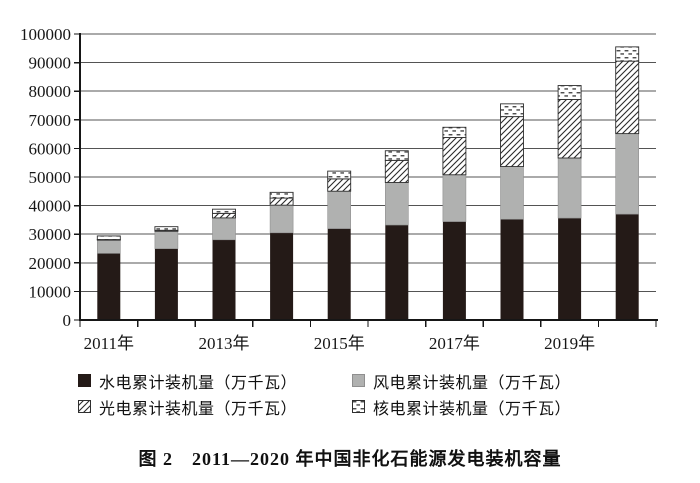  What do you see at coordinates (50, 91) in the screenshot?
I see `y-tick-label: 80000` at bounding box center [50, 91].